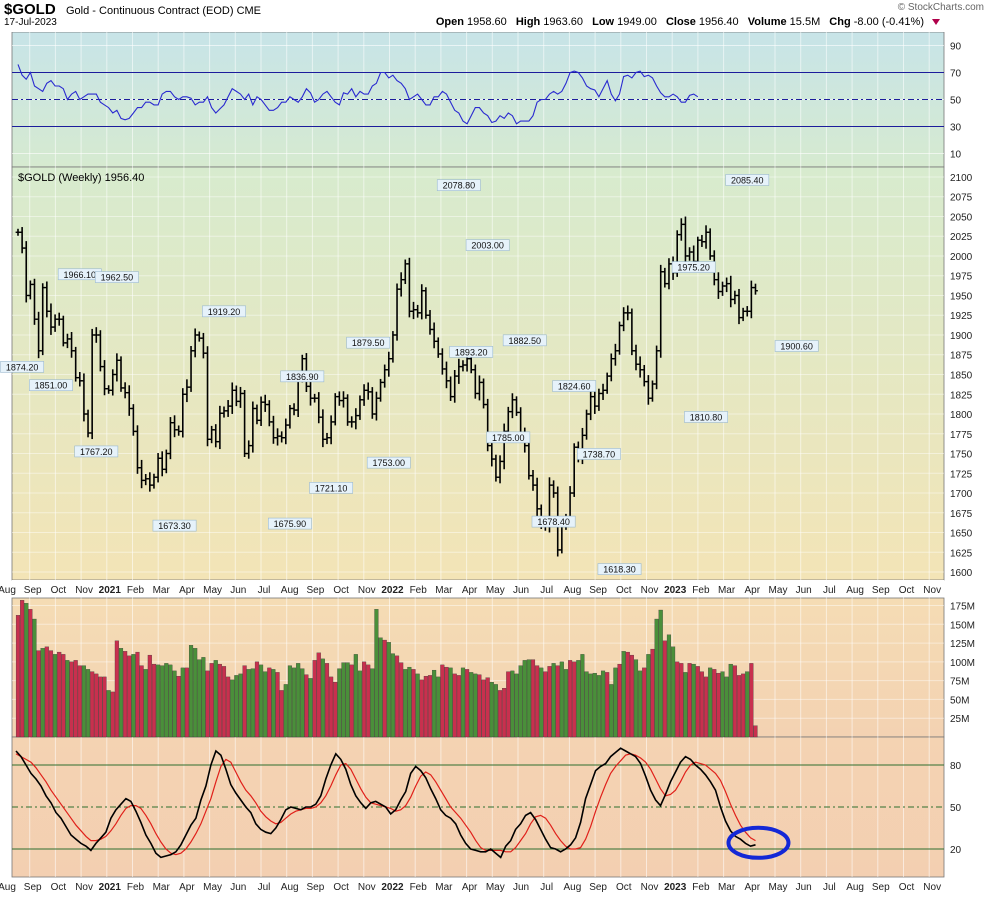 The height and width of the screenshot is (897, 990). Describe the element at coordinates (961, 257) in the screenshot. I see `price-tick-label: 2000` at that location.